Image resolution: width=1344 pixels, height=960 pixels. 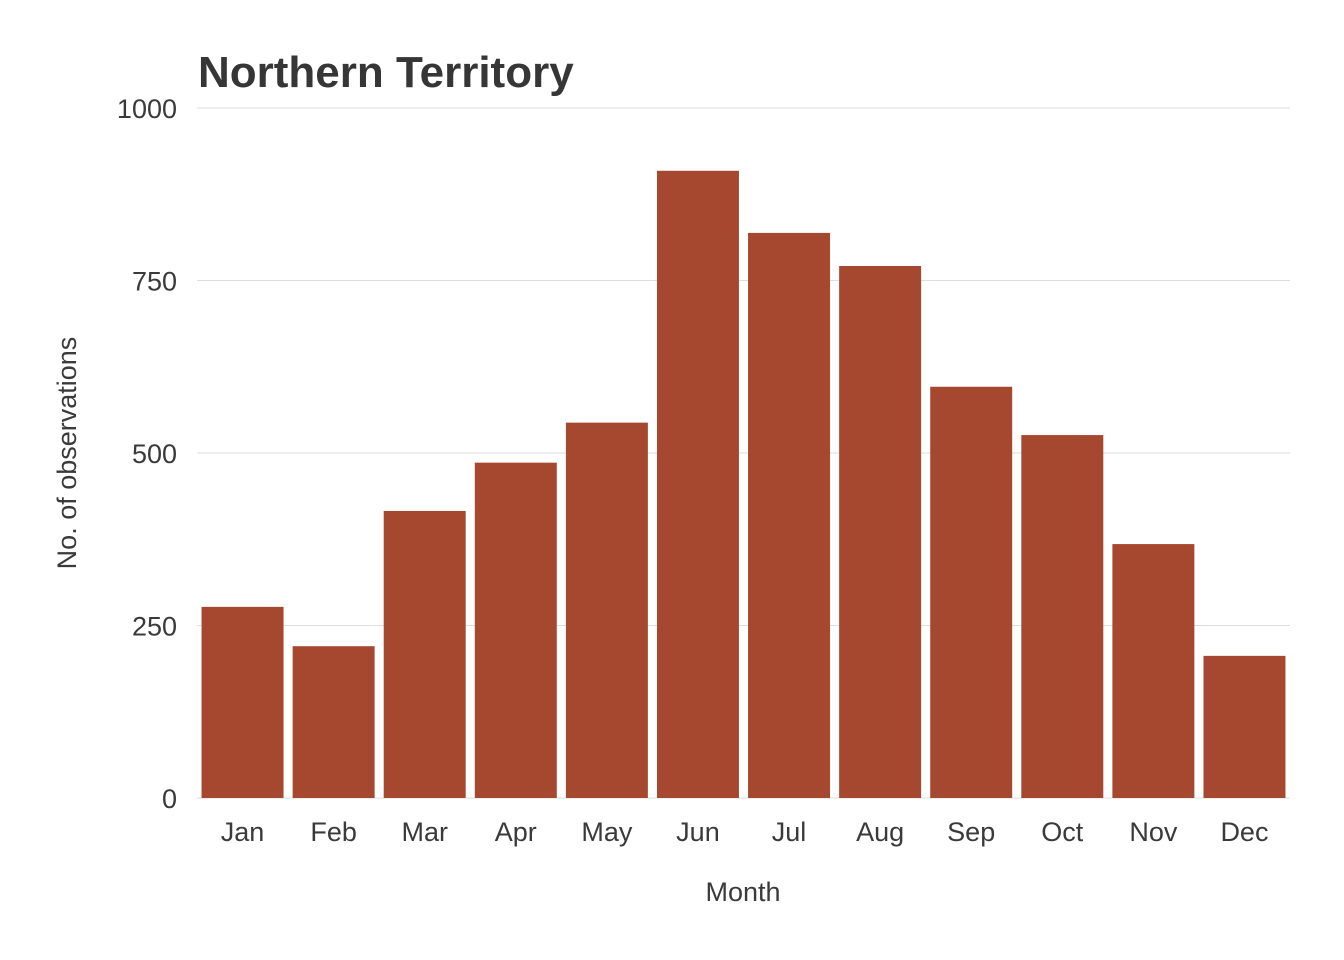 I want to click on bar-nov, so click(x=1153, y=671).